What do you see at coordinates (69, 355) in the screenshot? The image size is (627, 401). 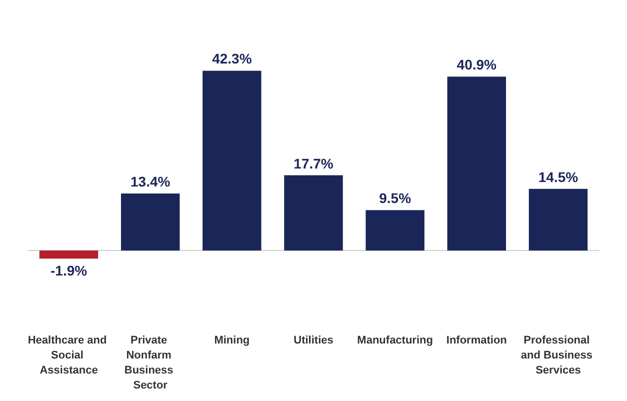 I see `x-tick-label: Healthcare and Social Assistance` at bounding box center [69, 355].